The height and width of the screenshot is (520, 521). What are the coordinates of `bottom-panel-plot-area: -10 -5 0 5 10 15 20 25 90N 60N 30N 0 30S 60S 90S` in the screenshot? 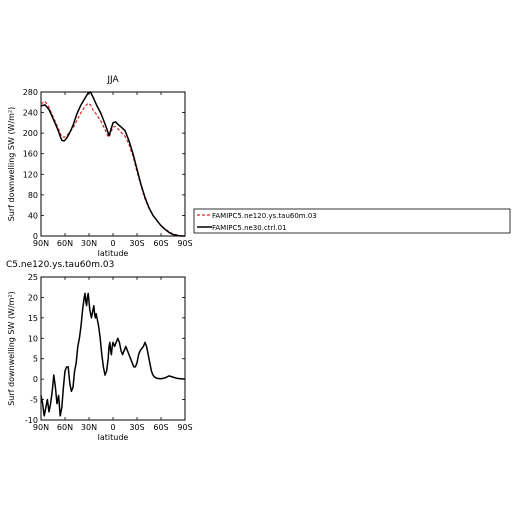 It's located at (109, 352).